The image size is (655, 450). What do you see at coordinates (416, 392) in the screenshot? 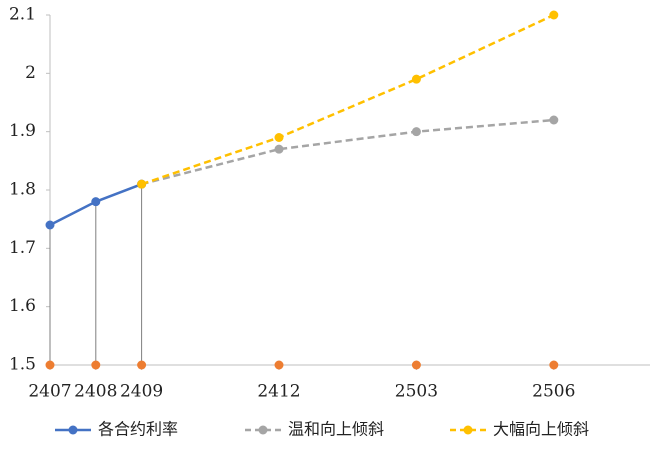
I see `x-tick-label: 2503` at bounding box center [416, 392].